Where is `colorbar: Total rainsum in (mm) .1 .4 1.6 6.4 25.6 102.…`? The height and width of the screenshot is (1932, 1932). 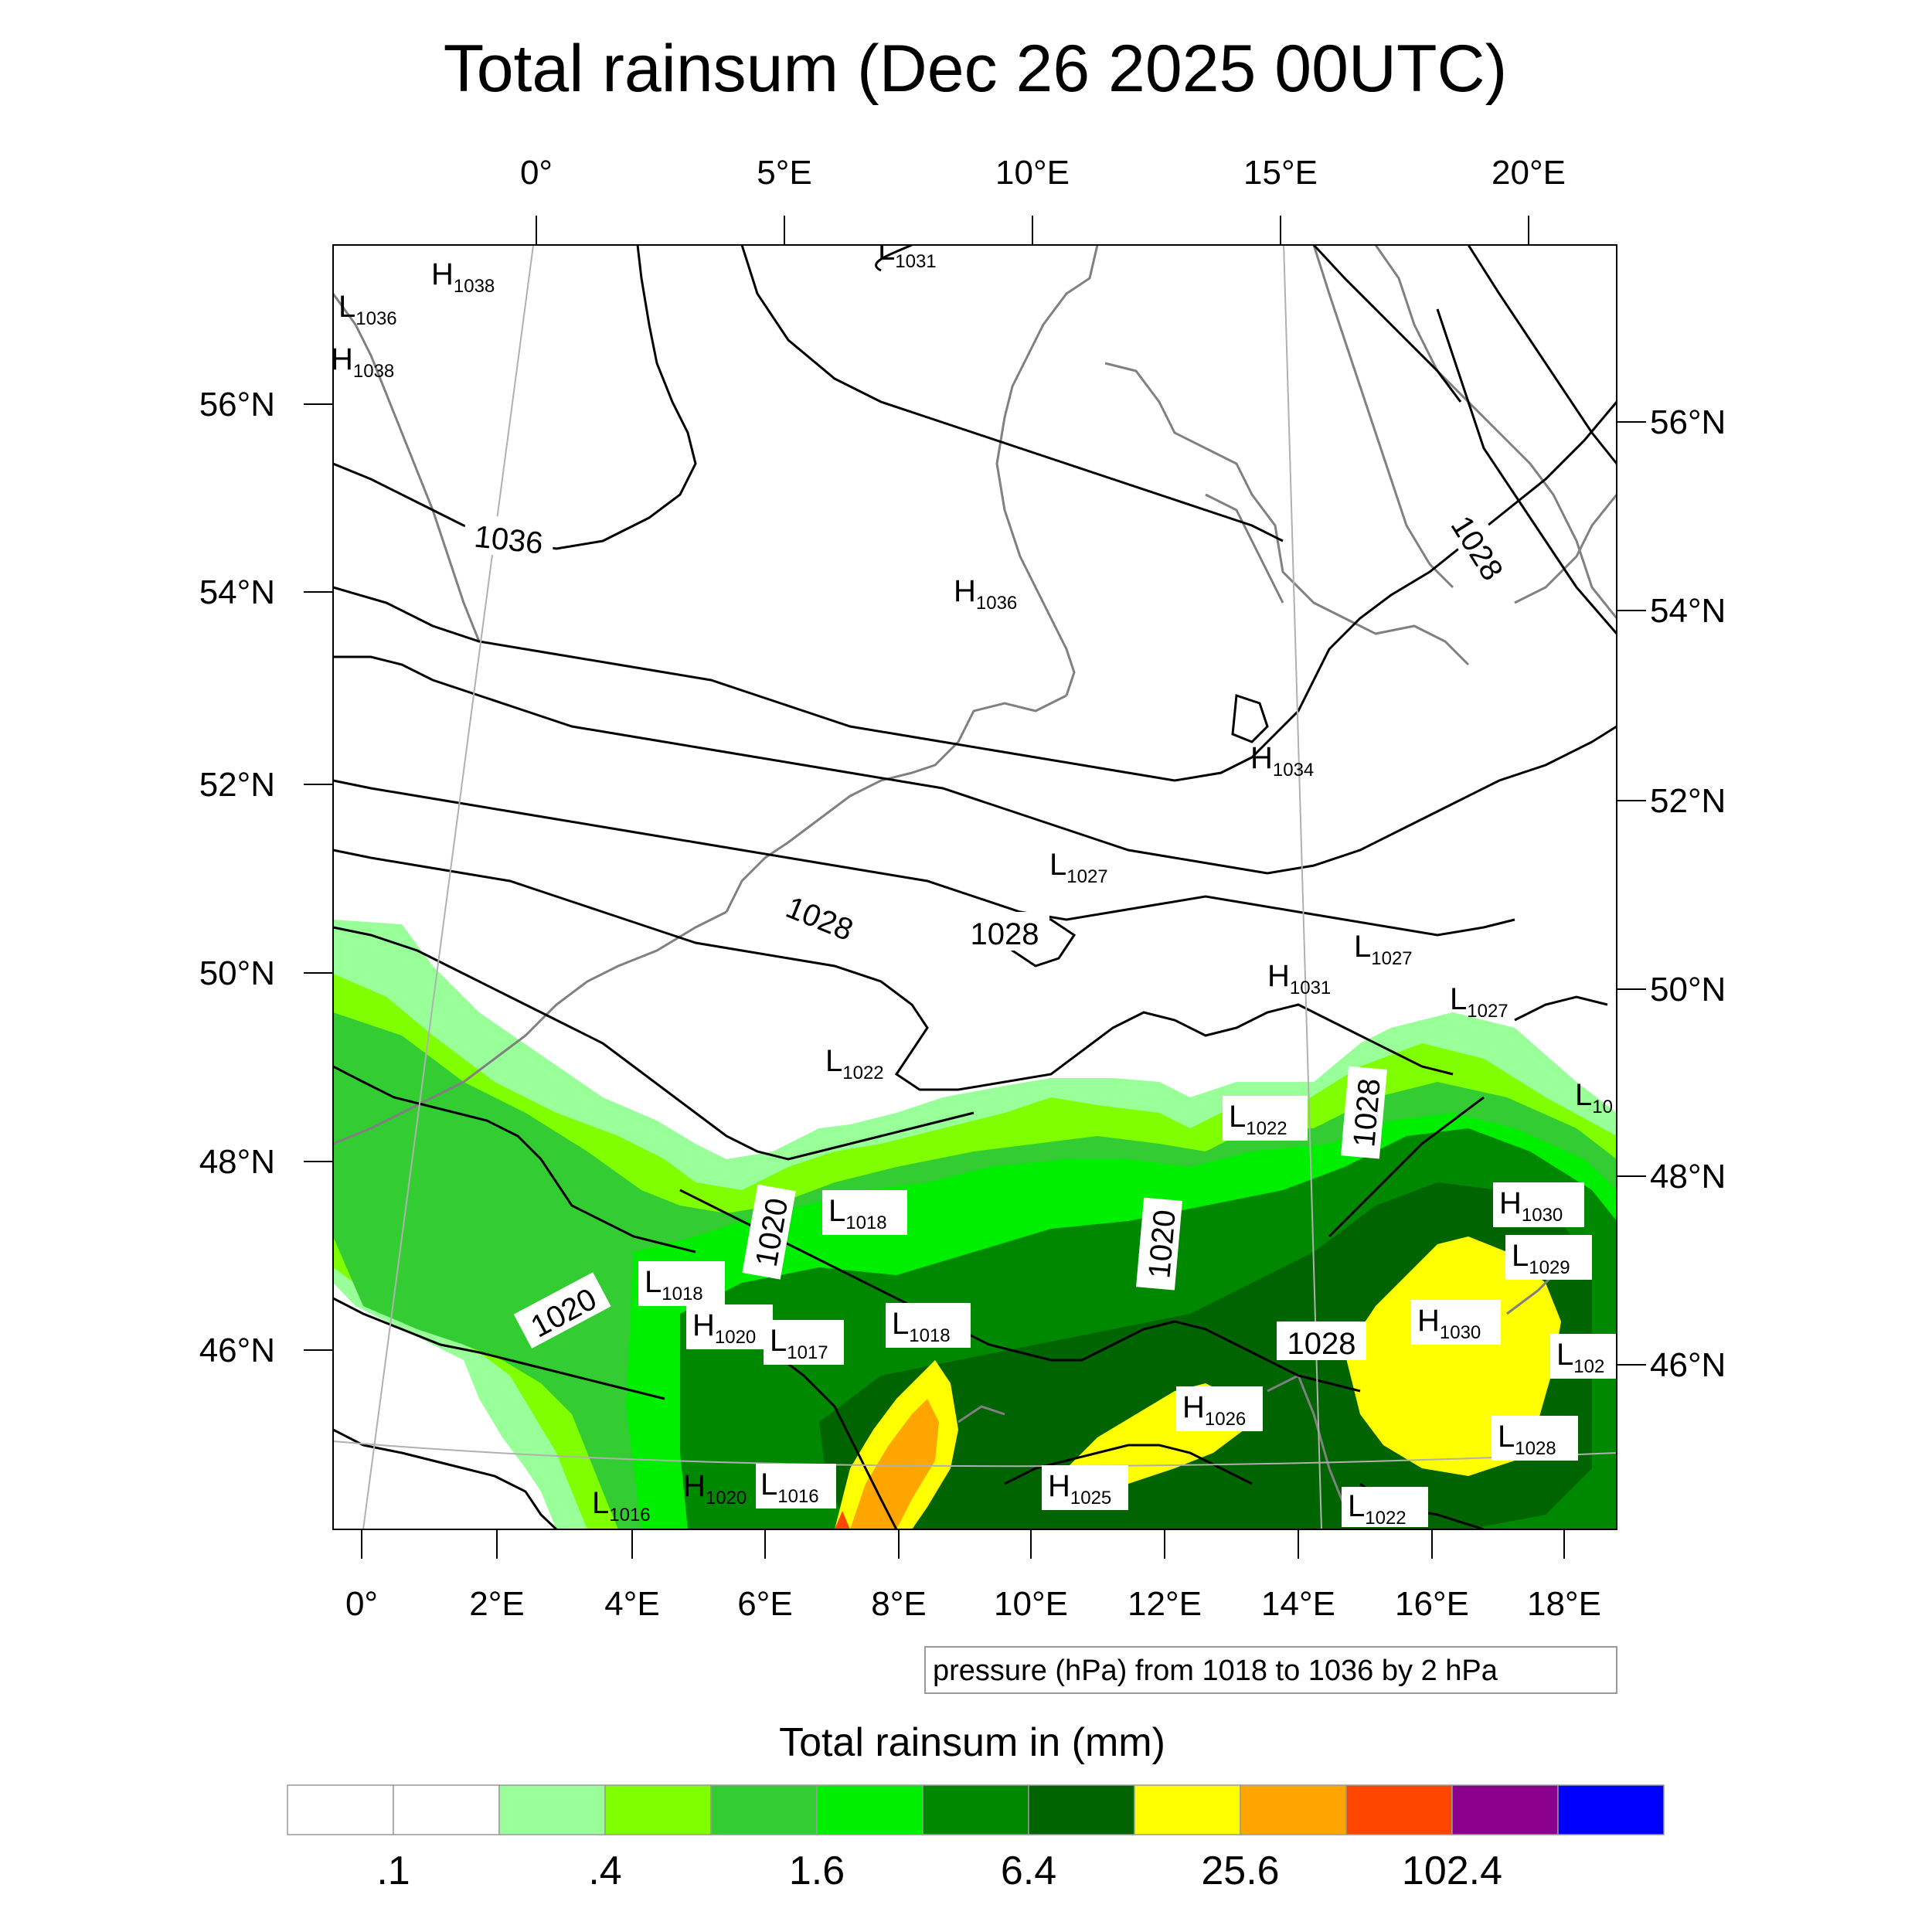
colorbar: Total rainsum in (mm) .1 .4 1.6 6.4 25.6 102.… is located at coordinates (976, 1807).